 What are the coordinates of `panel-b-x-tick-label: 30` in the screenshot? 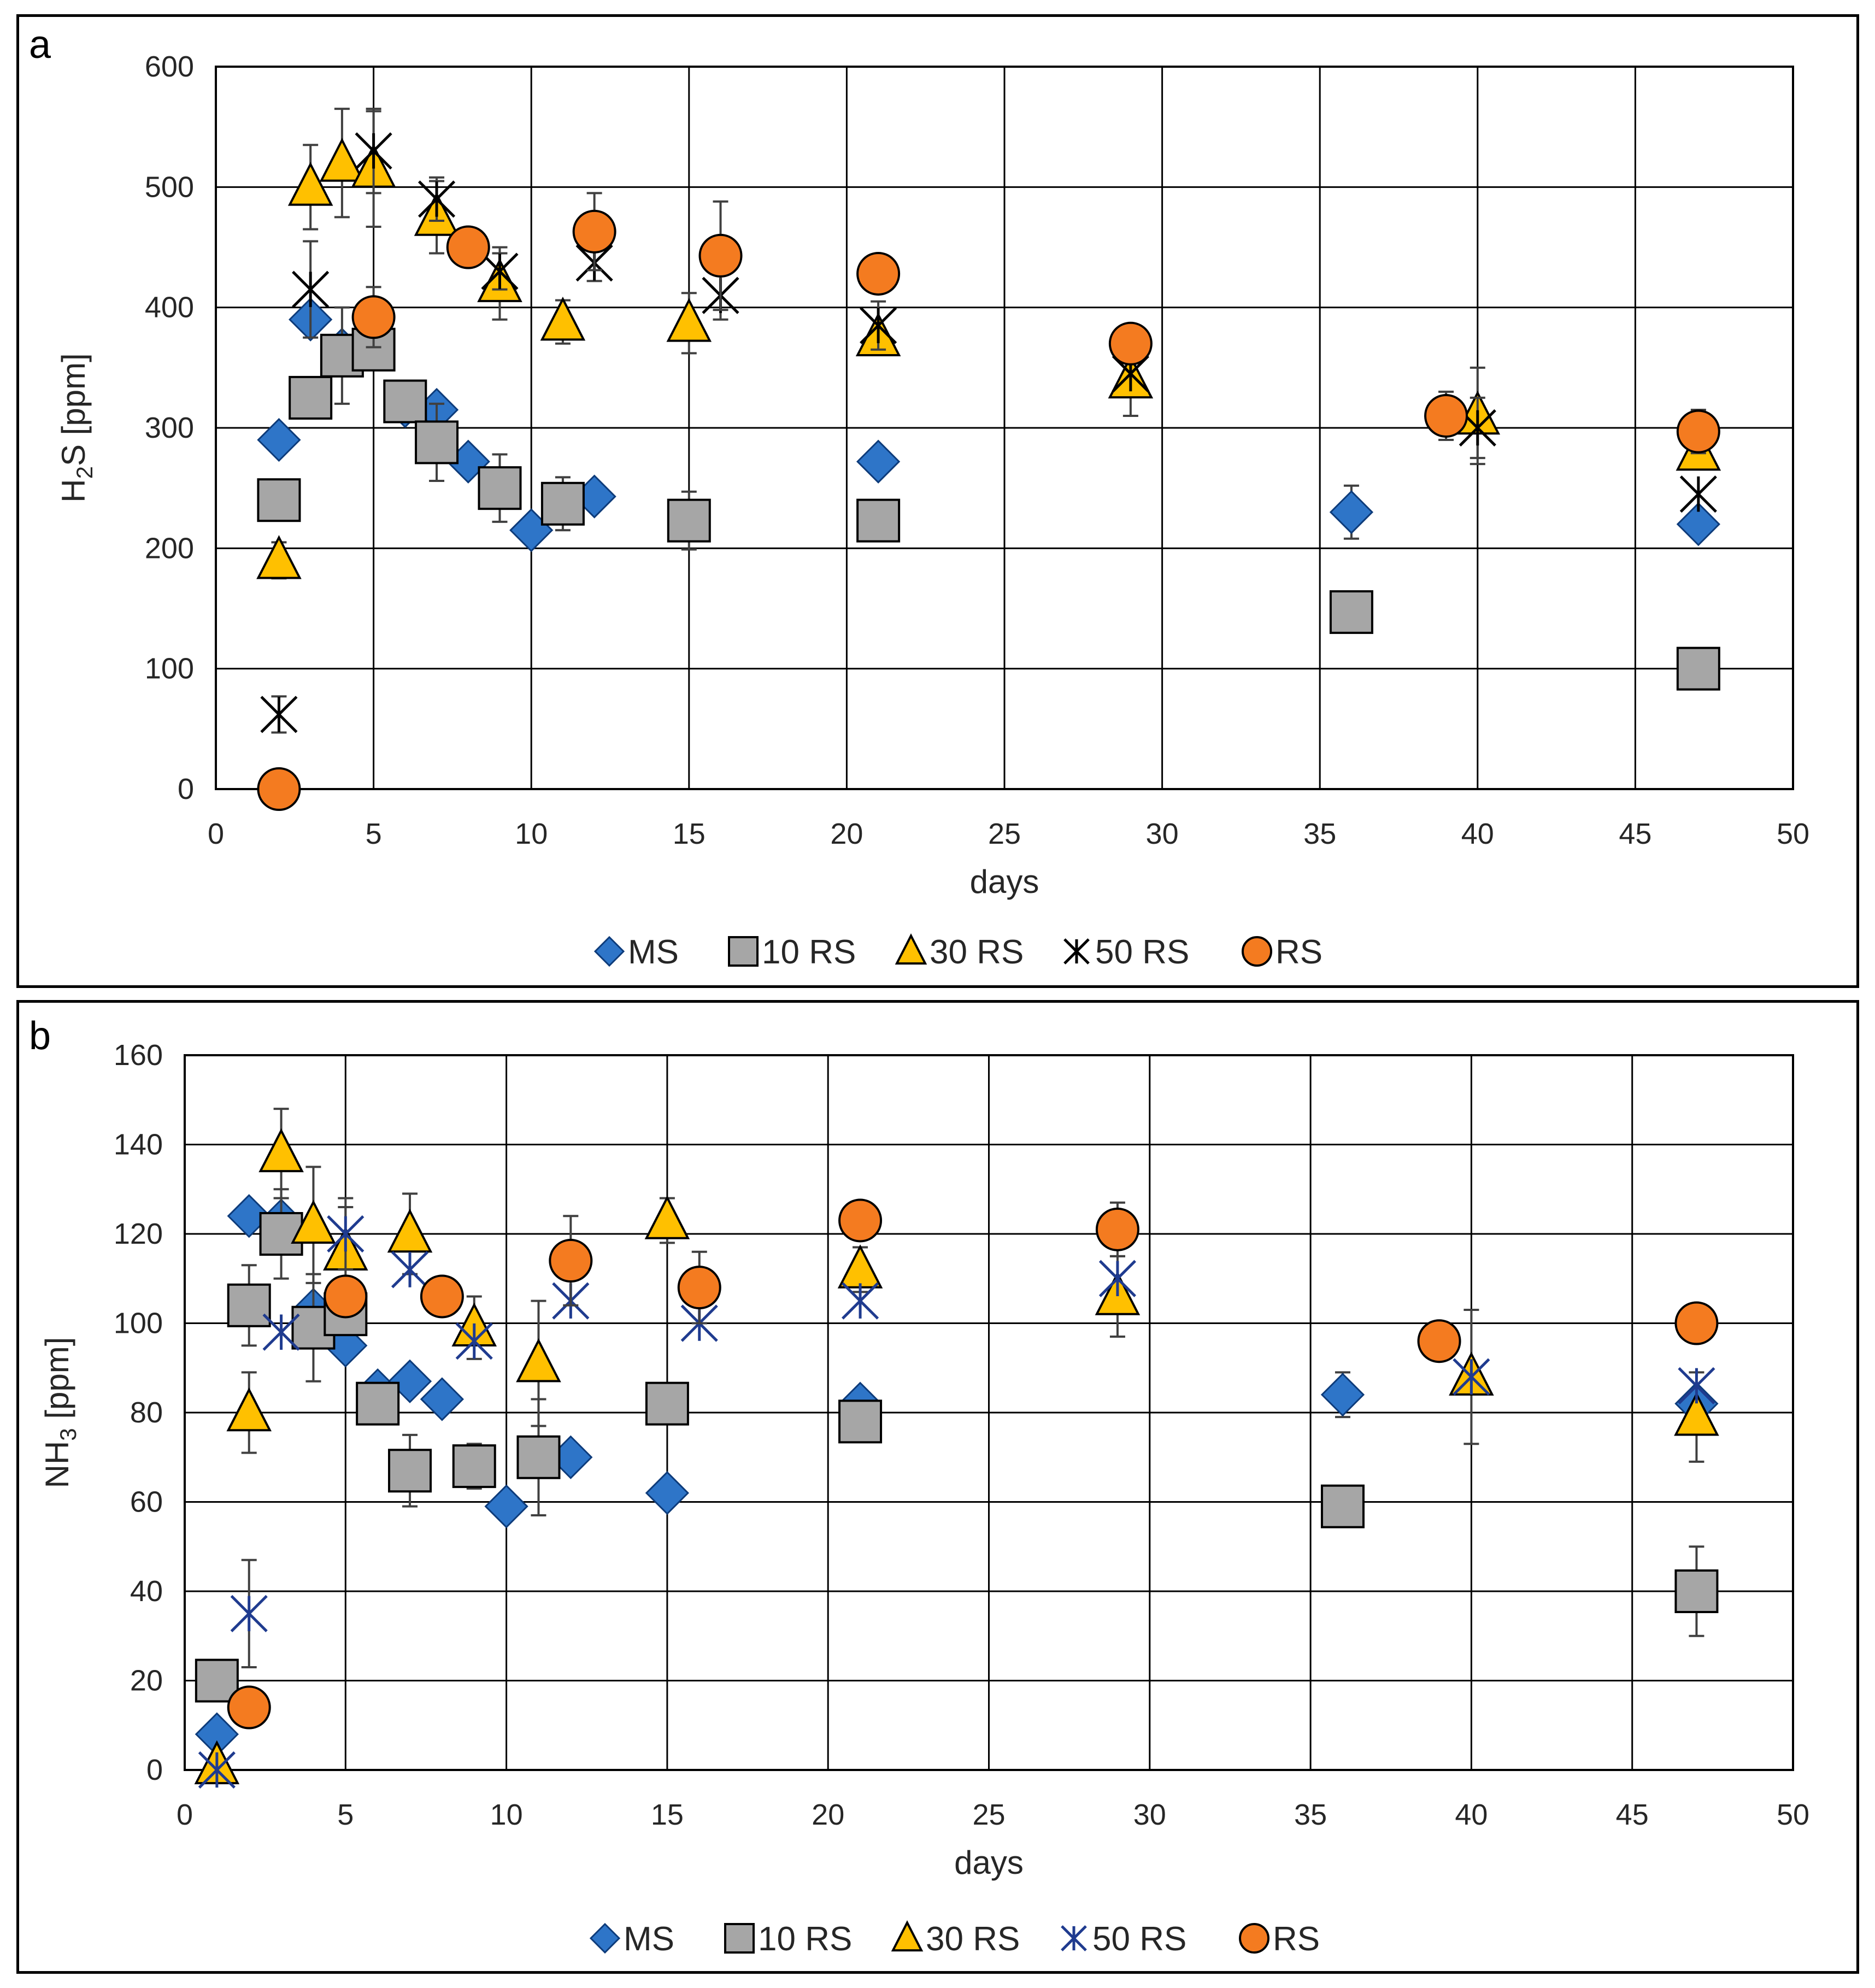 It's located at (1149, 1814).